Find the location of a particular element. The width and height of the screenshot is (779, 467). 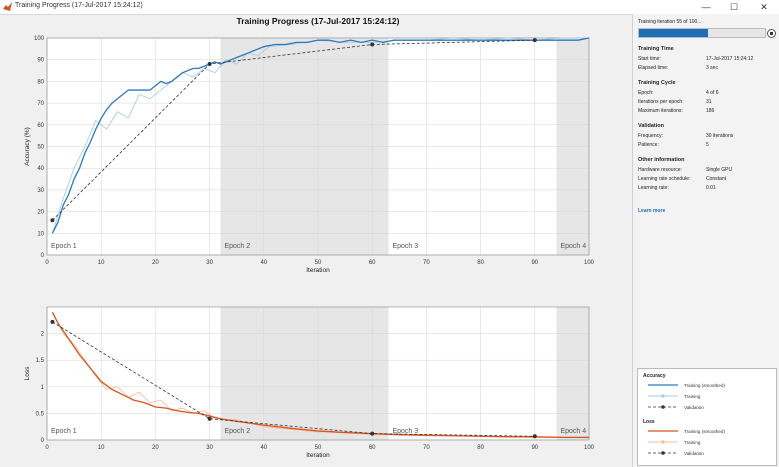

legend-loss-validation: Validation is located at coordinates (694, 453).